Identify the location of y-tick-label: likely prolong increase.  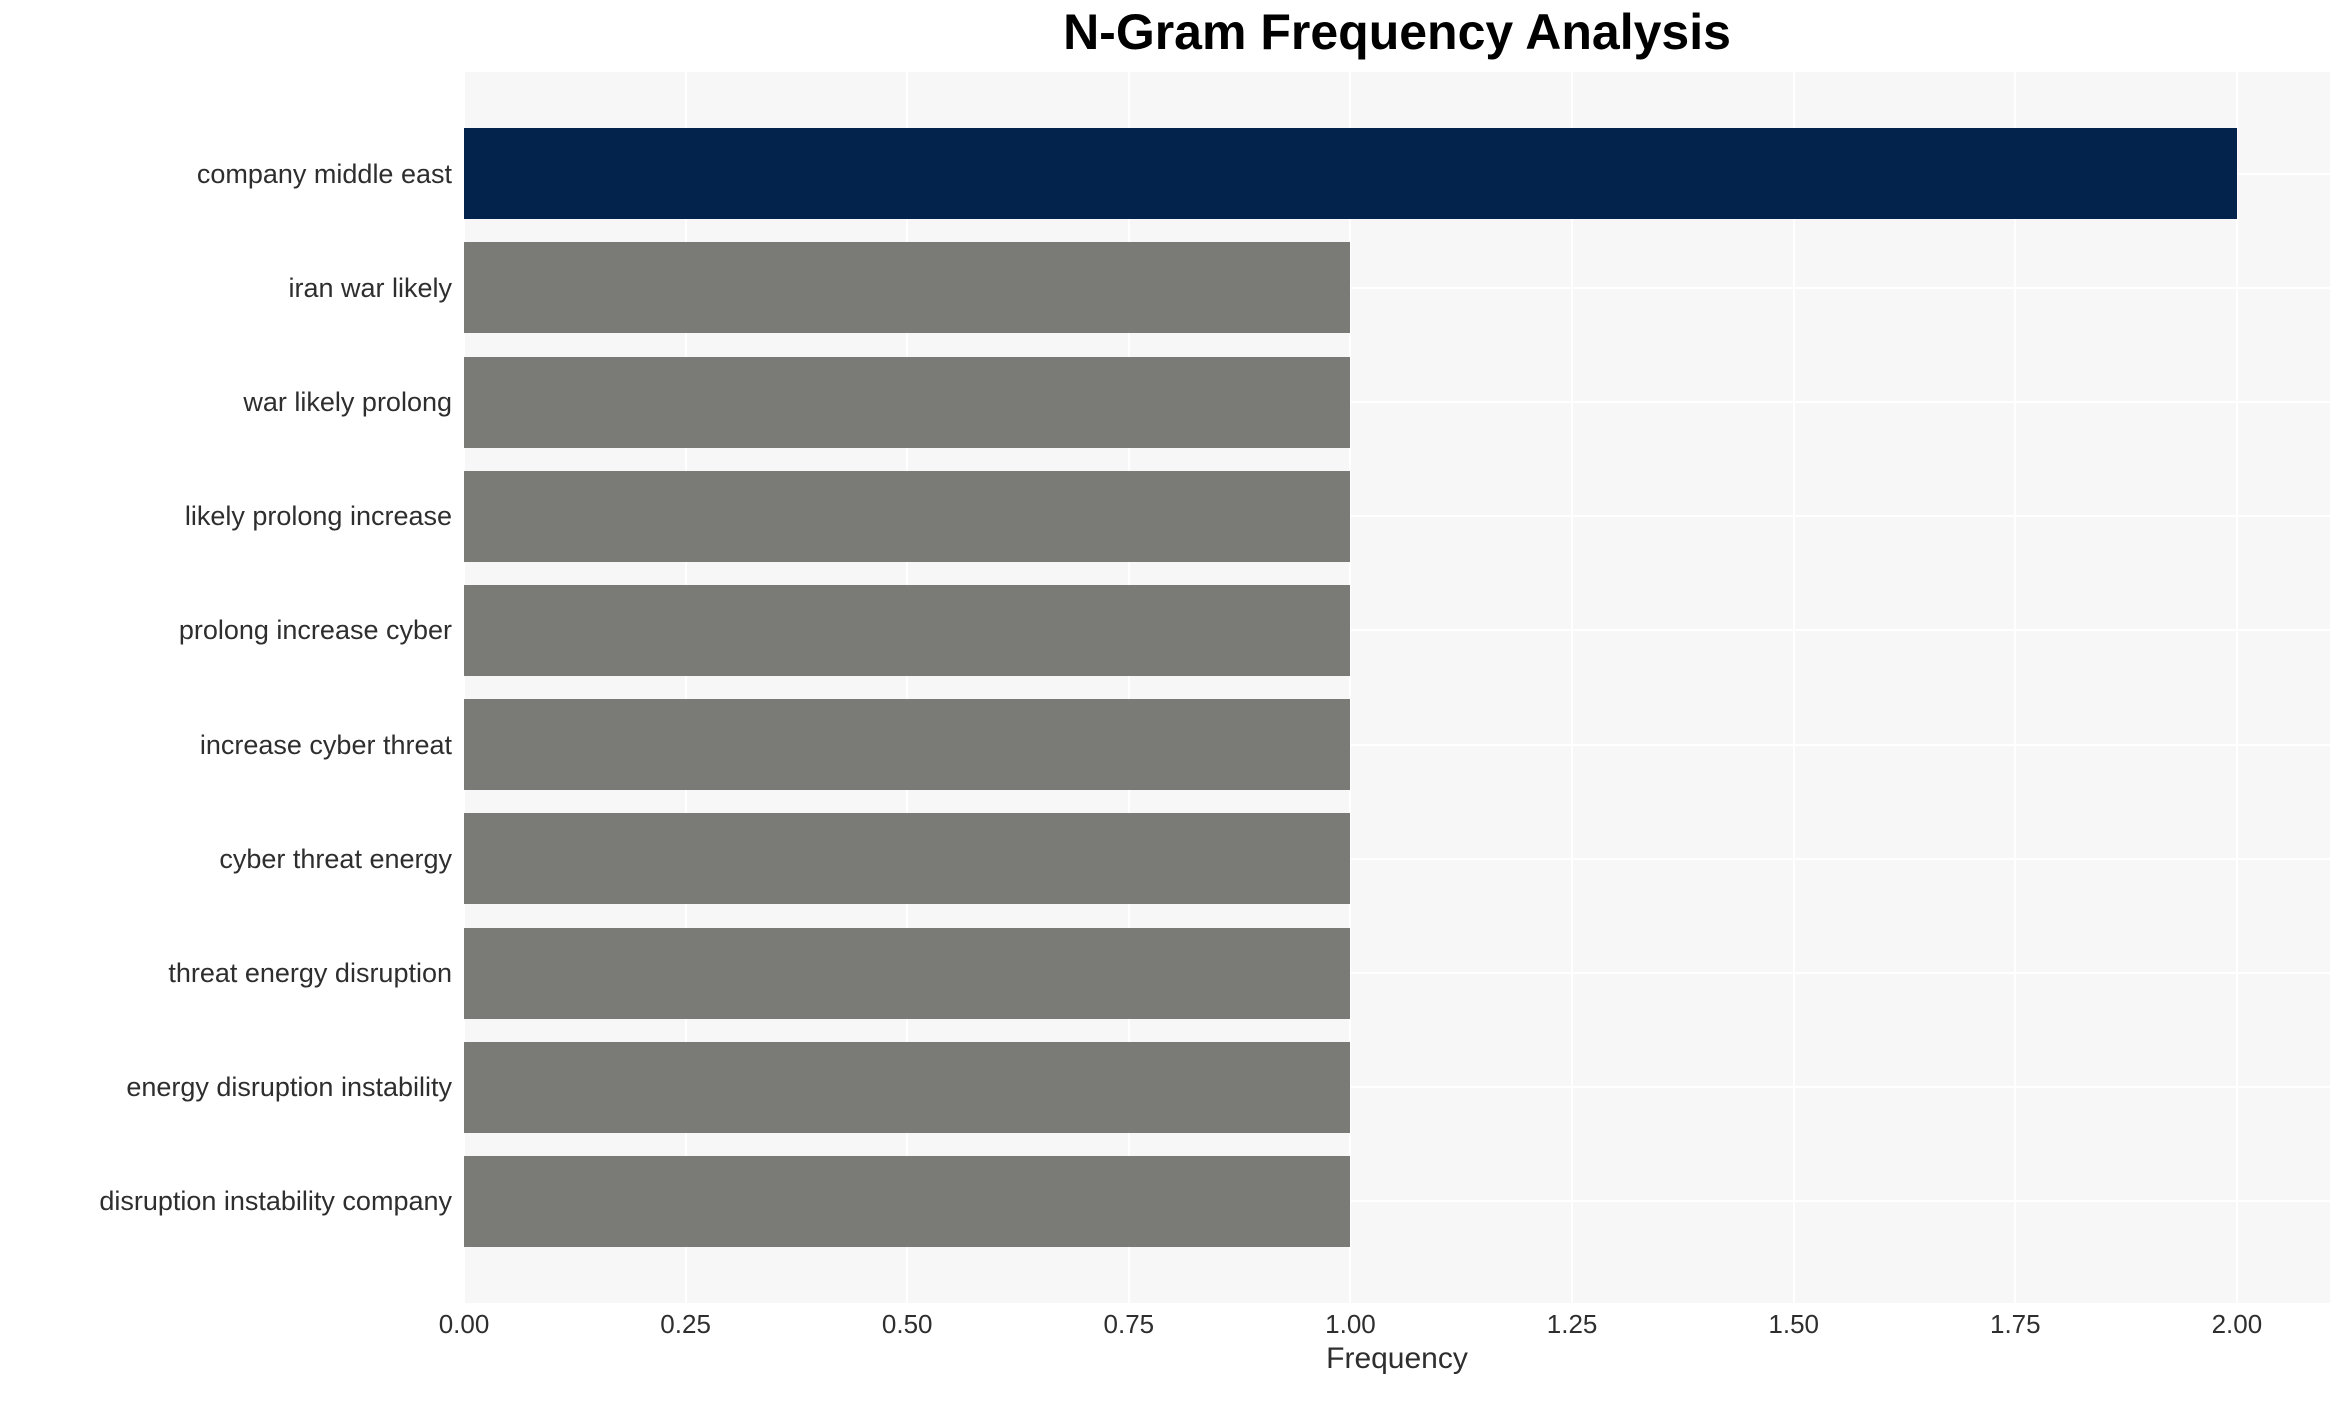
(318, 516).